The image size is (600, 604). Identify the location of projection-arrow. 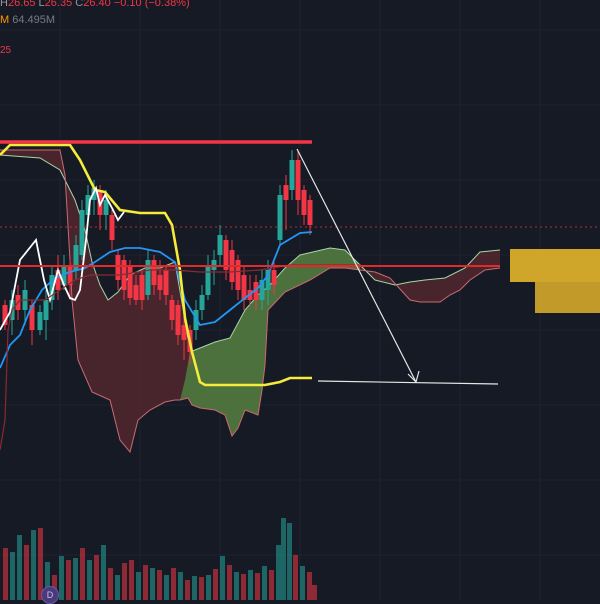
(356, 265).